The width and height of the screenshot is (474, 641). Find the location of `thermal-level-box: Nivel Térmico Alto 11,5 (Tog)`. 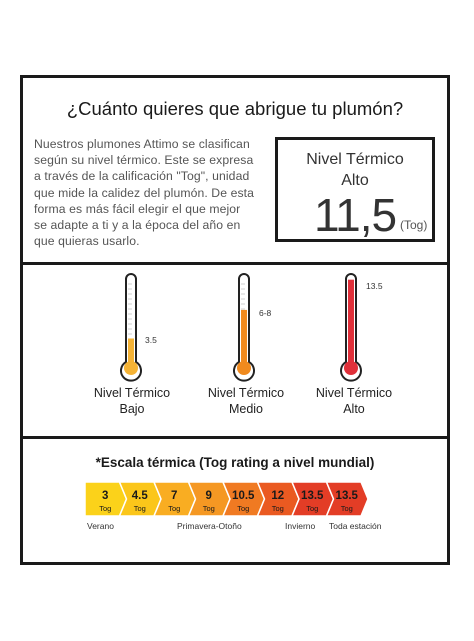

thermal-level-box: Nivel Térmico Alto 11,5 (Tog) is located at coordinates (355, 189).